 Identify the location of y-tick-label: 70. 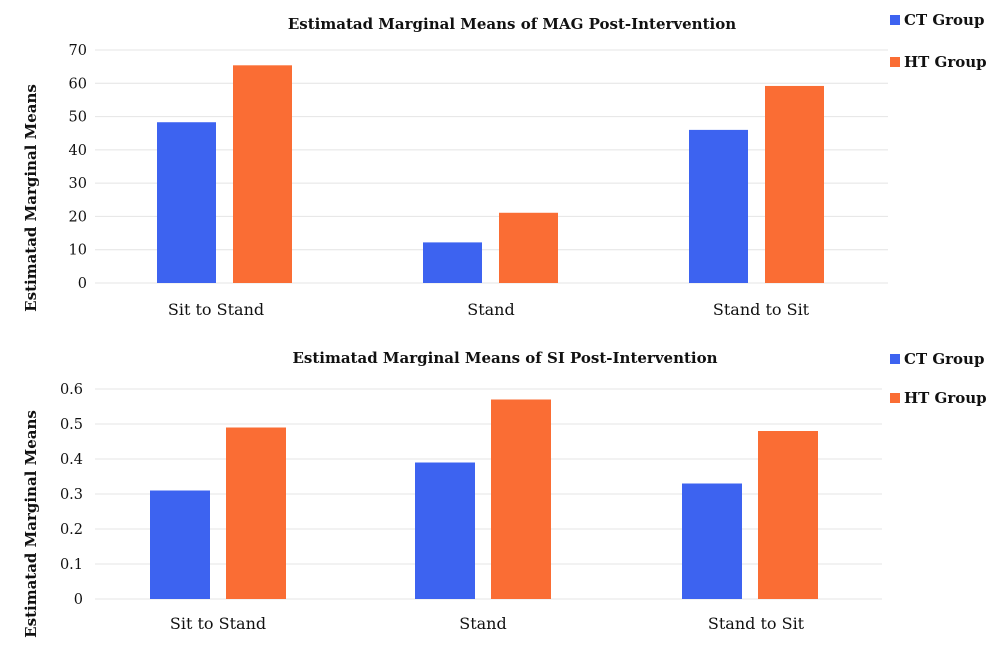
(78, 51).